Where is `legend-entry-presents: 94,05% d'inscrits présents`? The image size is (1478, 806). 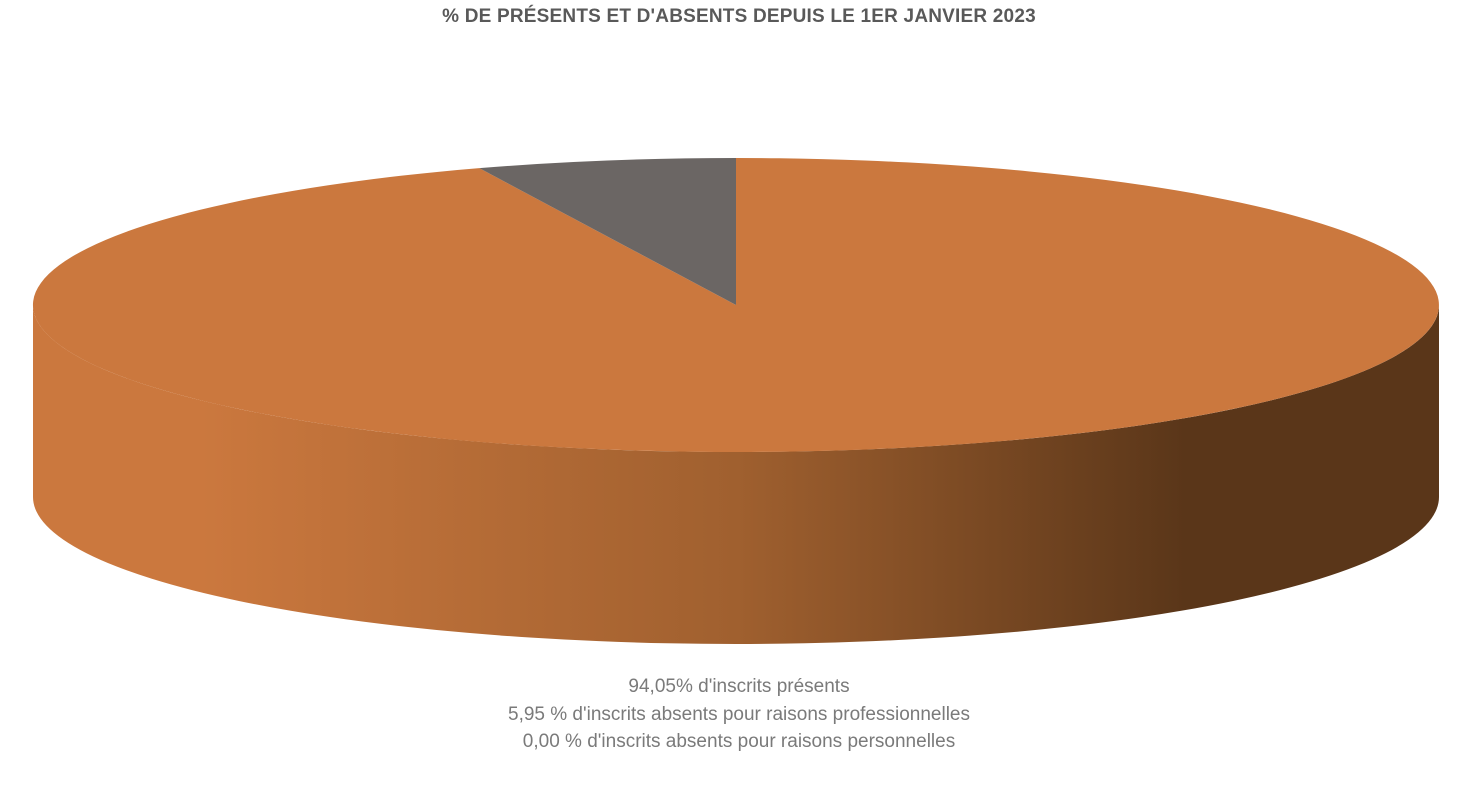 legend-entry-presents: 94,05% d'inscrits présents is located at coordinates (739, 686).